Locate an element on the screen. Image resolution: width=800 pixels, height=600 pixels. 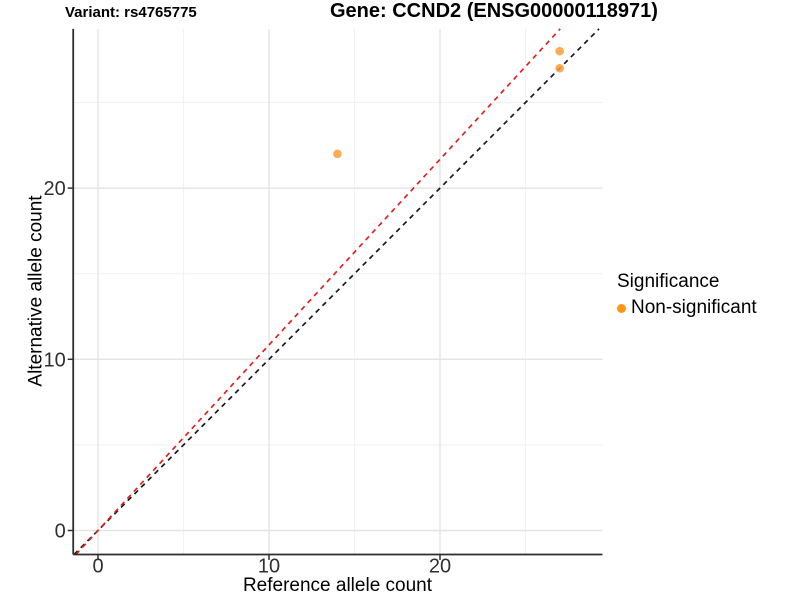
legend-item-non-significant: Non-significant is located at coordinates (687, 308).